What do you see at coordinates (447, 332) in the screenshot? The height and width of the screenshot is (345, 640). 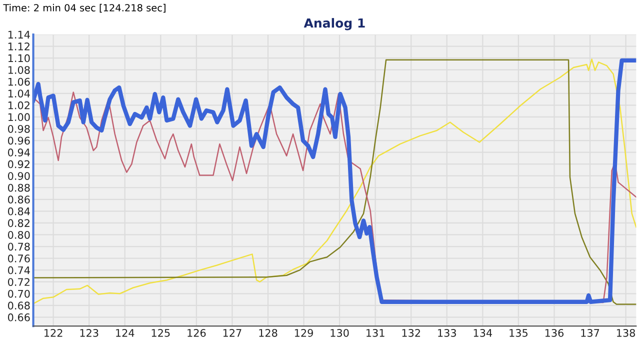 I see `x-tick-label: 133` at bounding box center [447, 332].